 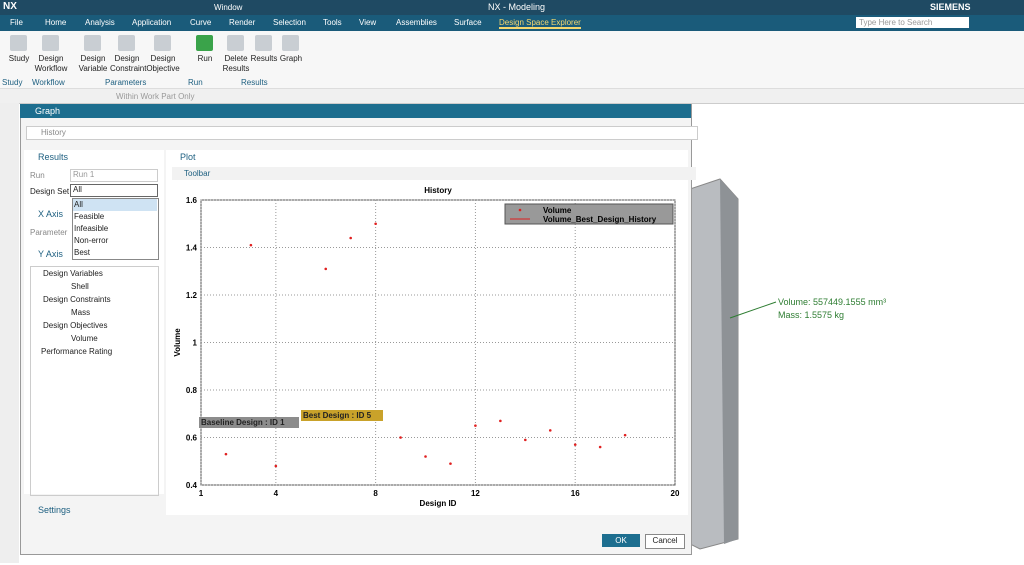 What do you see at coordinates (91, 240) in the screenshot?
I see `option: Non-error` at bounding box center [91, 240].